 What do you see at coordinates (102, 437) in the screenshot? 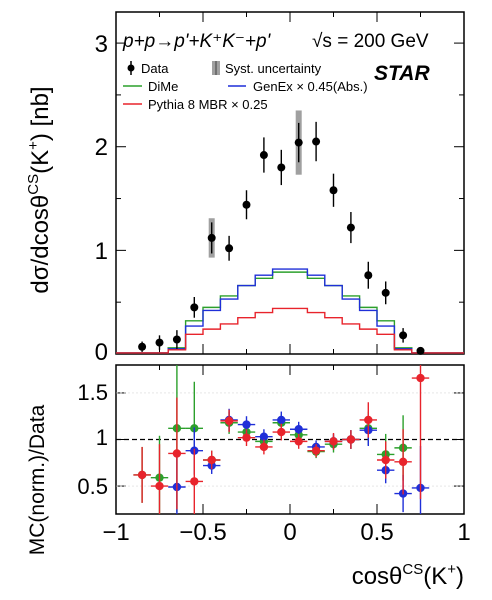
I see `bottom-ytick-1: 1` at bounding box center [102, 437].